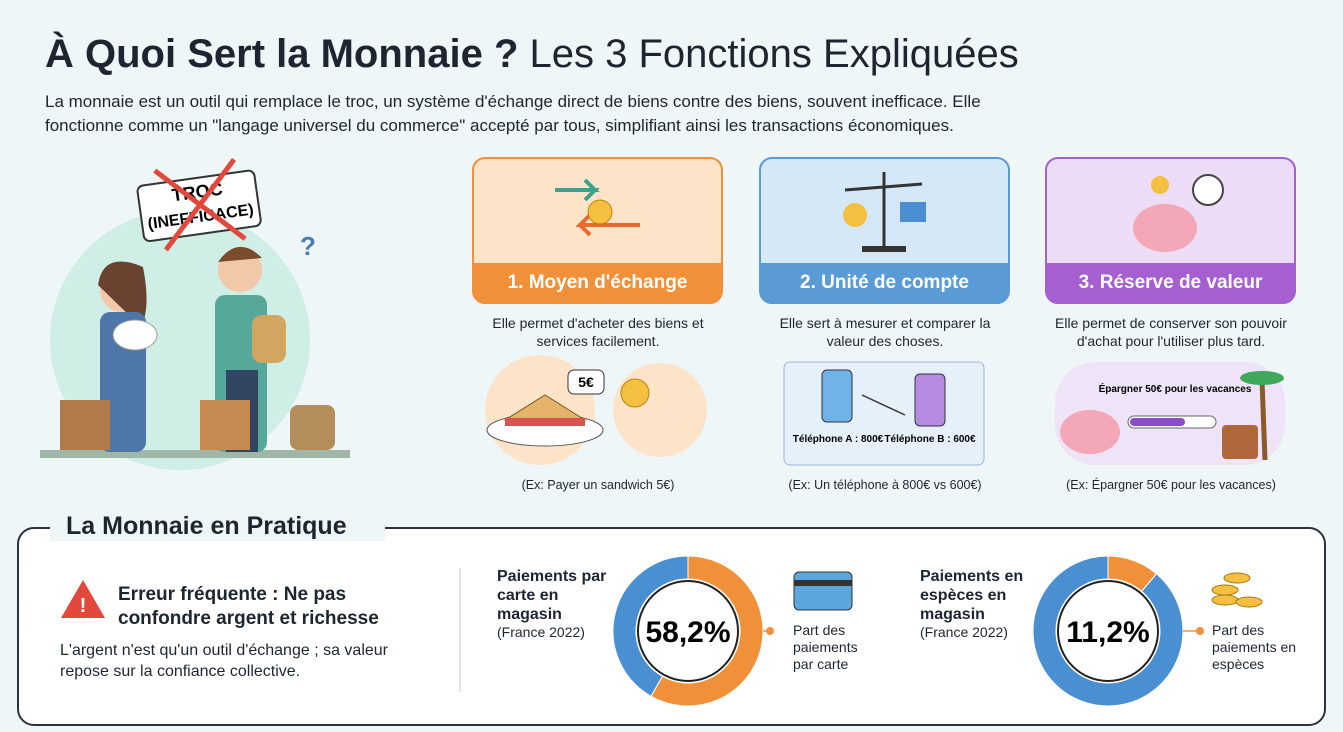 The image size is (1343, 732). What do you see at coordinates (1254, 647) in the screenshot?
I see `legend-label: Part des paiements en espèces` at bounding box center [1254, 647].